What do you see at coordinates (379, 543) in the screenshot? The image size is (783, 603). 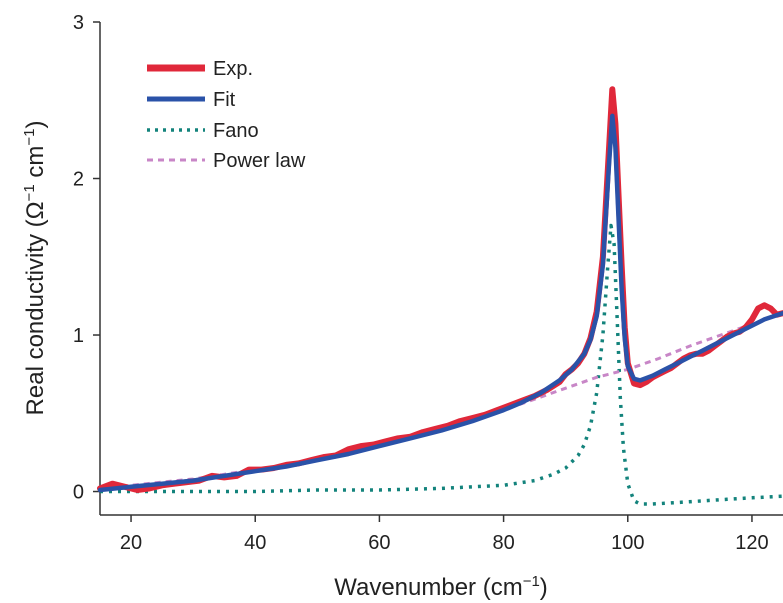 I see `x-tick-label: 60` at bounding box center [379, 543].